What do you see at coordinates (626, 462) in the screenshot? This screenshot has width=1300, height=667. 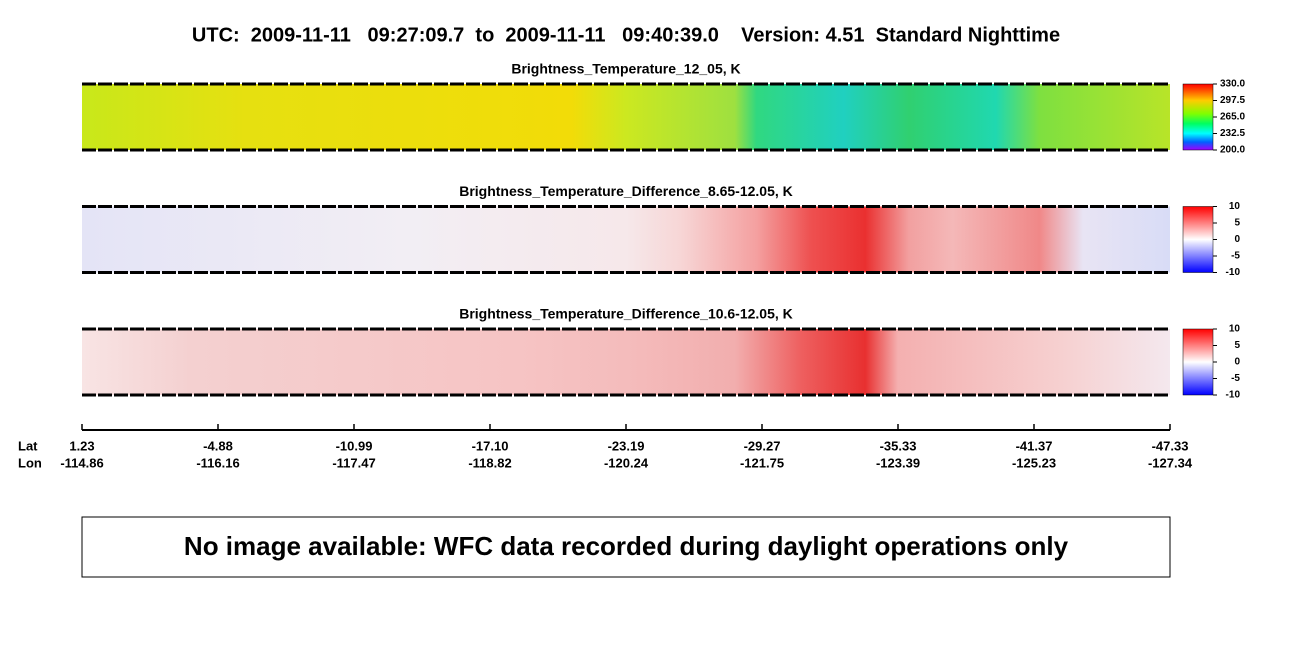 I see `lon-tick-label: -120.24` at bounding box center [626, 462].